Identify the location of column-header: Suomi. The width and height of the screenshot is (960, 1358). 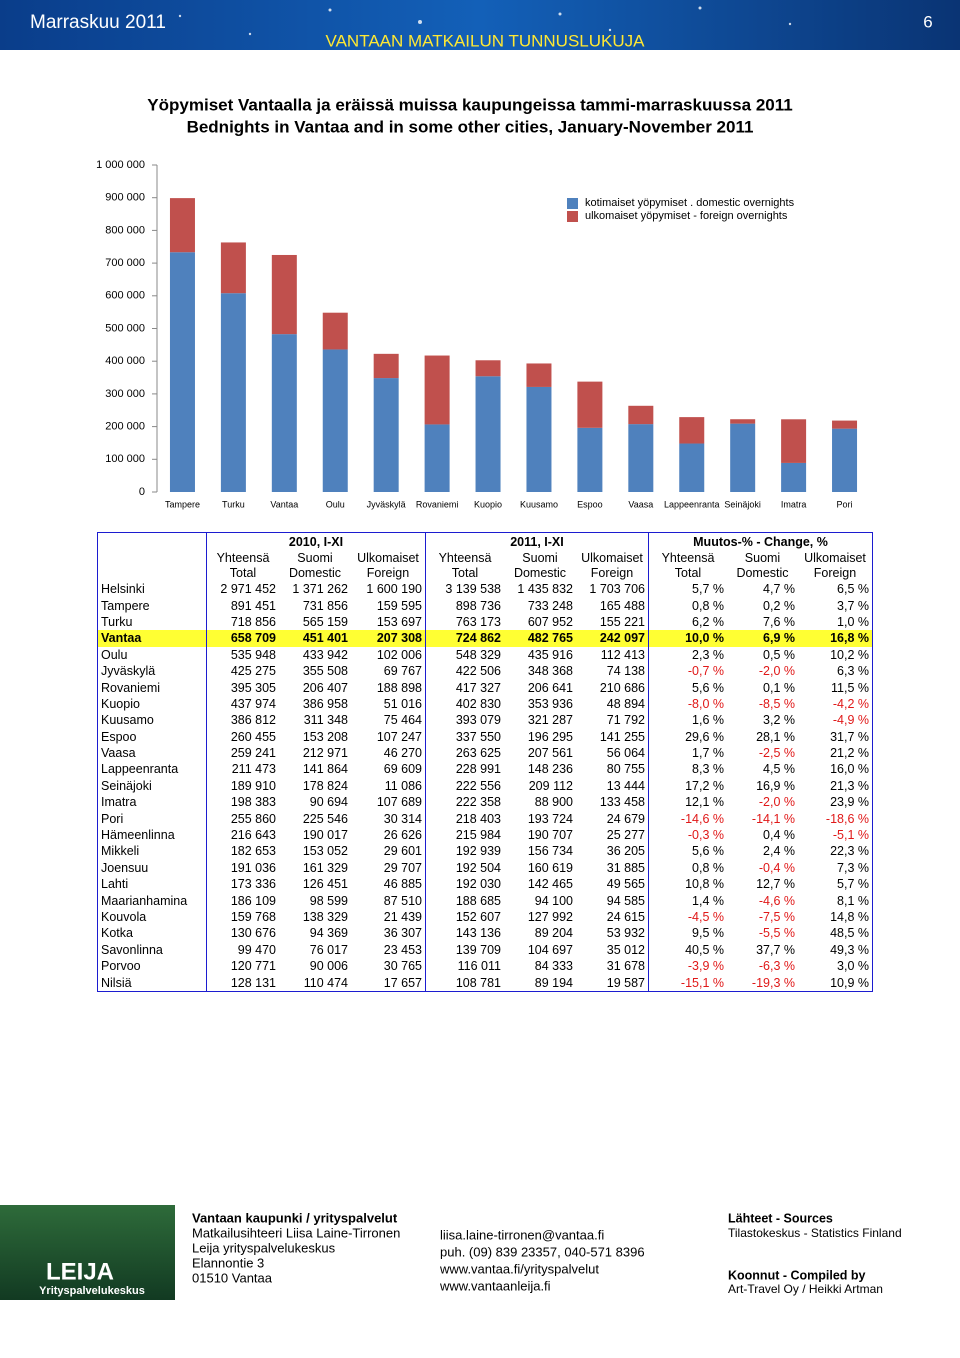
(540, 558).